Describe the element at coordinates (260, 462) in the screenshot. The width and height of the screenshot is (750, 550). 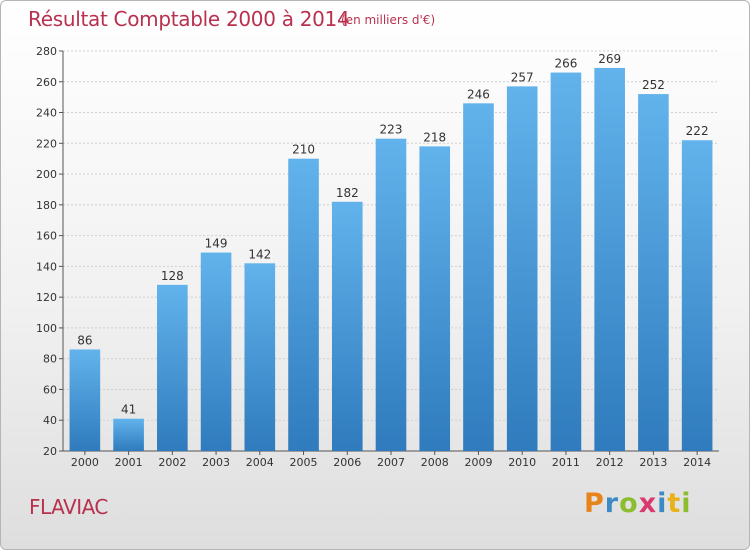
I see `x-tick-label: 2004` at that location.